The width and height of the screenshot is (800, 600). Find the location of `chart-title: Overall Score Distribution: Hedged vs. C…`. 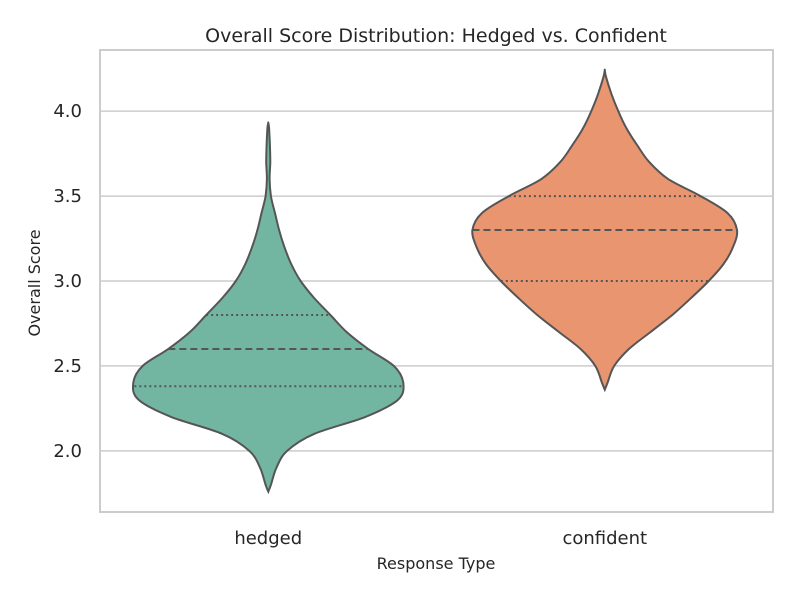

chart-title: Overall Score Distribution: Hedged vs. C… is located at coordinates (436, 36).